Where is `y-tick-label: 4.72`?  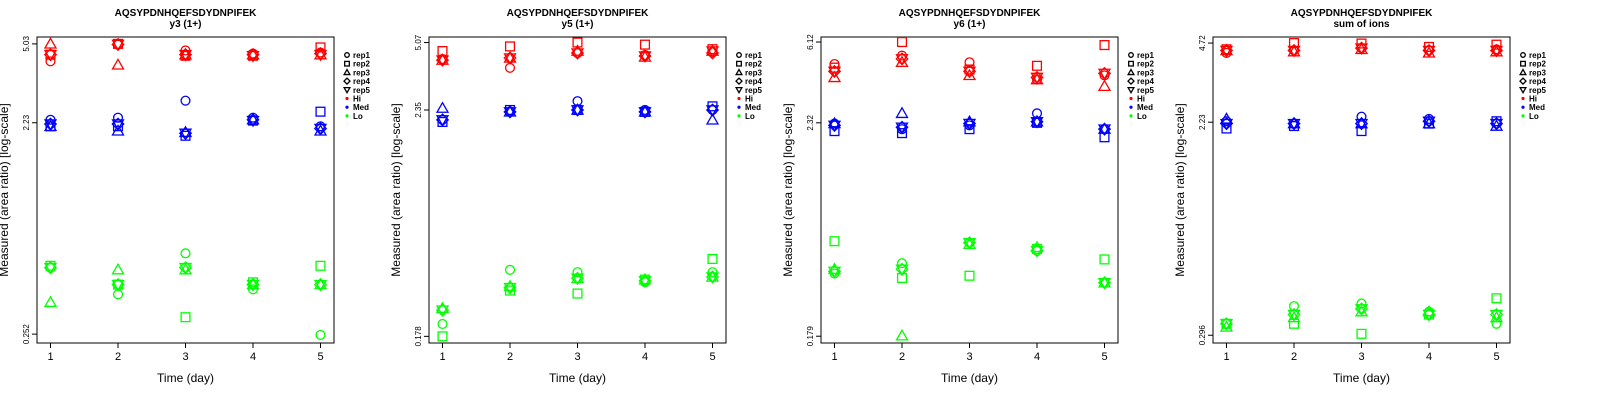 y-tick-label: 4.72 is located at coordinates (1202, 43).